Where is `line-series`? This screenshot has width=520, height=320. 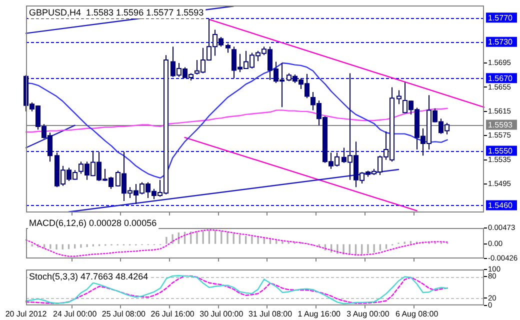
line-series is located at coordinates (236, 243).